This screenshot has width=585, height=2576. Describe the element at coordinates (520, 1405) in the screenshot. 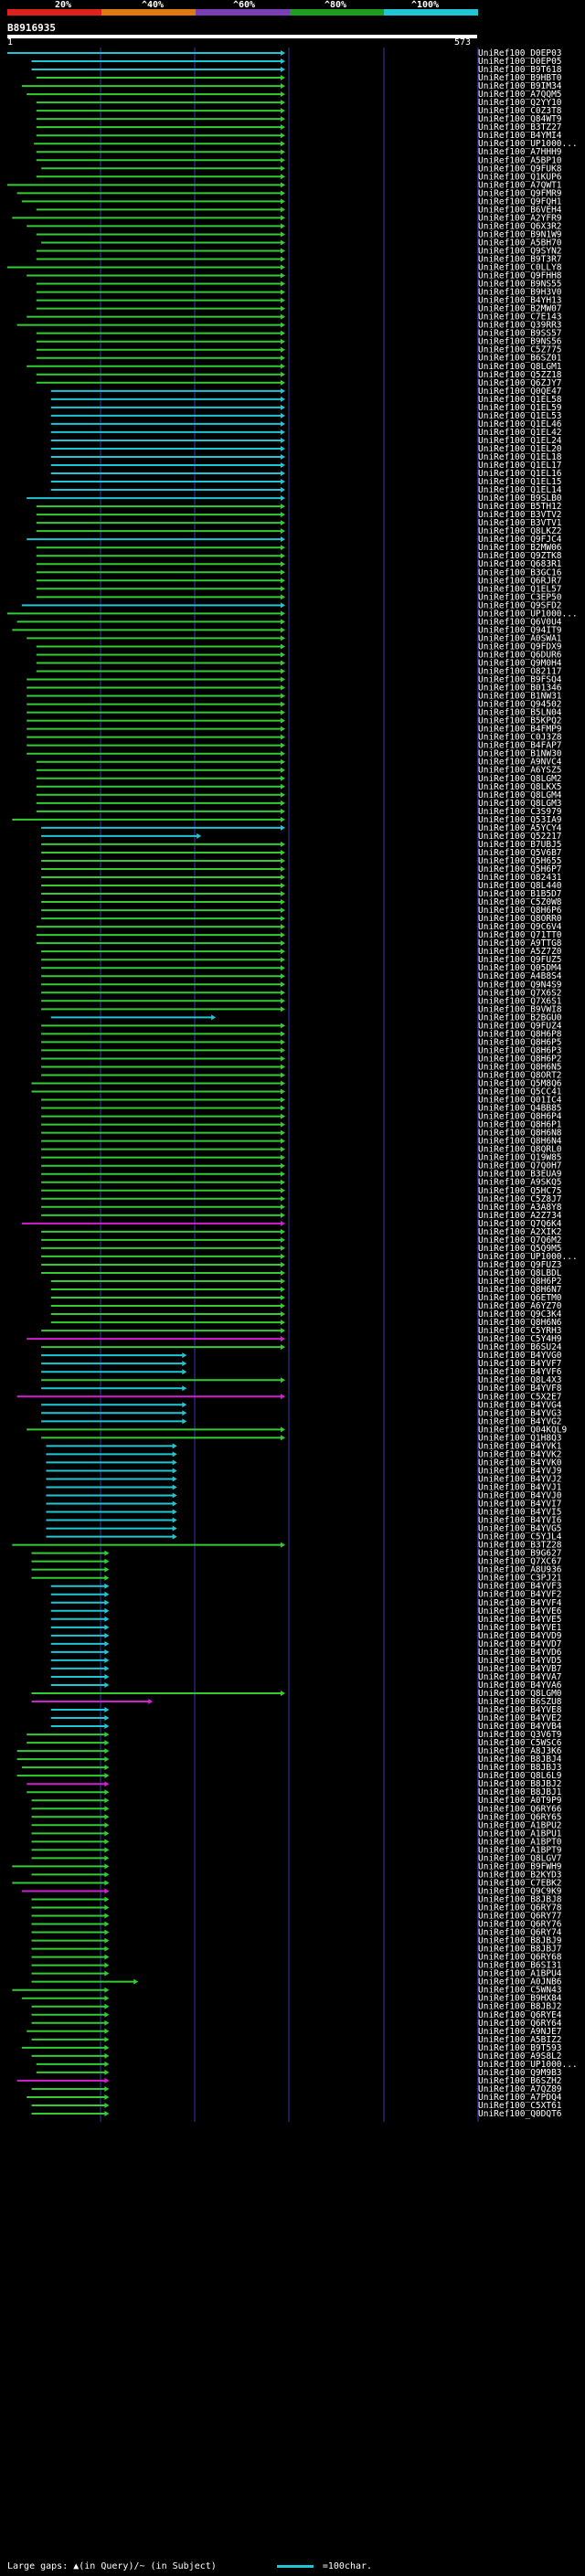

I see `hit-label: UniRef100_B4YVG4` at that location.